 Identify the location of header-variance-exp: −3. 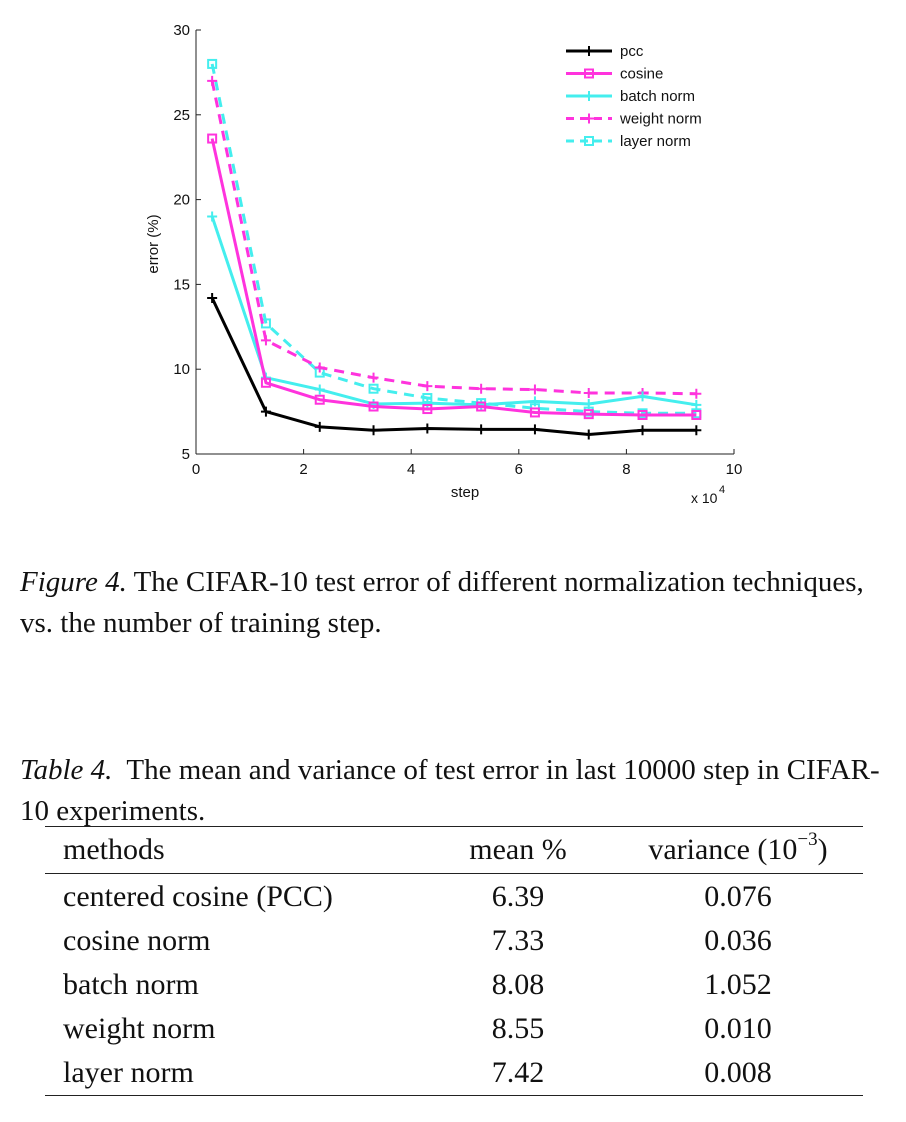
(807, 839).